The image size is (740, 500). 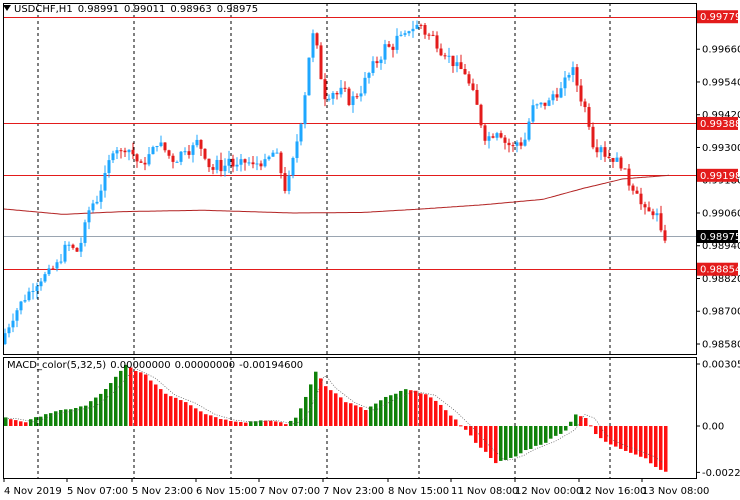 I want to click on dropdown-triangle-icon, so click(x=7, y=8).